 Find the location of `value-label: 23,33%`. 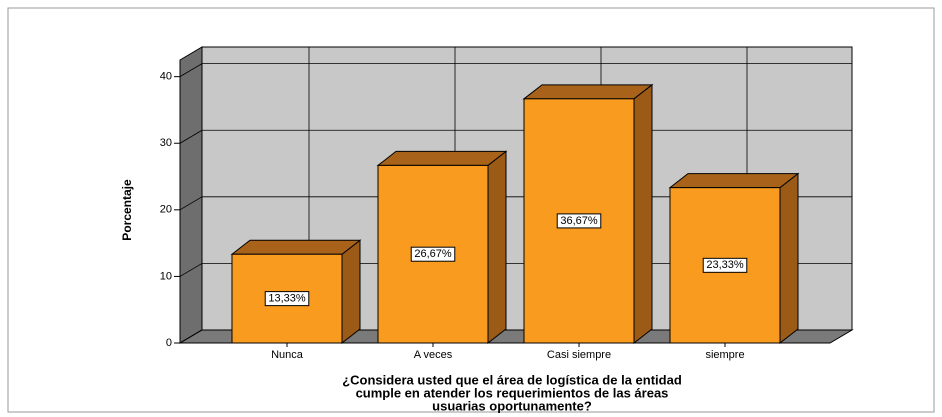

value-label: 23,33% is located at coordinates (725, 265).